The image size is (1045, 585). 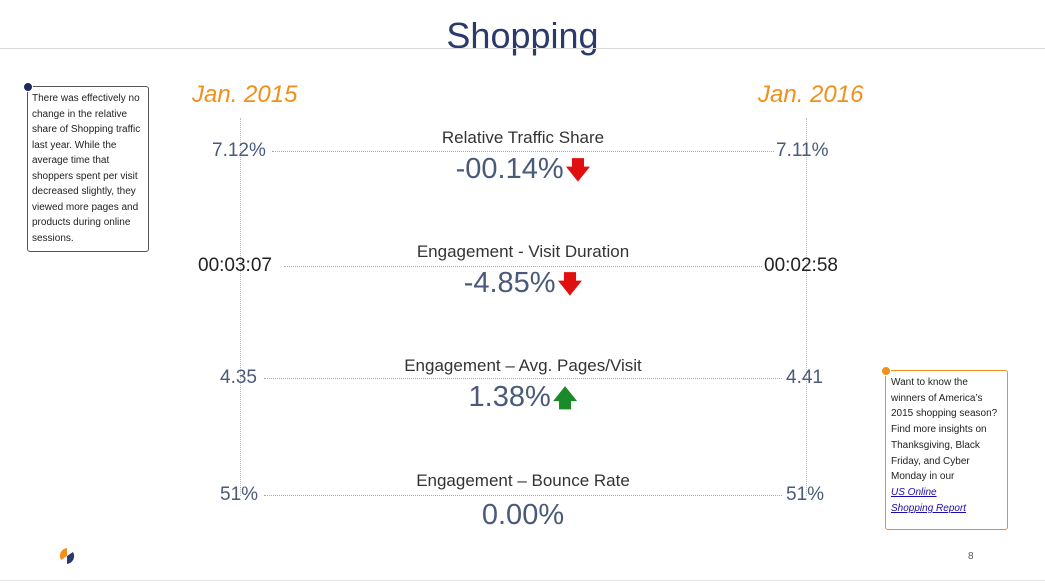 What do you see at coordinates (801, 265) in the screenshot?
I see `metric-right-value: 00:02:58` at bounding box center [801, 265].